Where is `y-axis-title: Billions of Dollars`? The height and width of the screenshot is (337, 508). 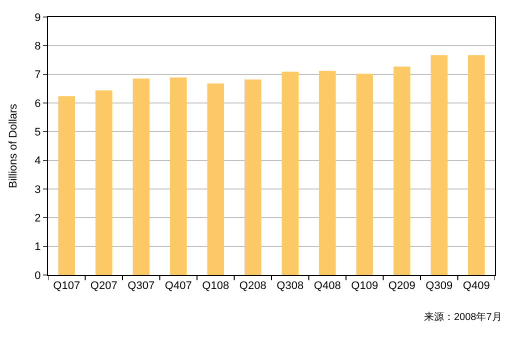
y-axis-title: Billions of Dollars is located at coordinates (13, 145).